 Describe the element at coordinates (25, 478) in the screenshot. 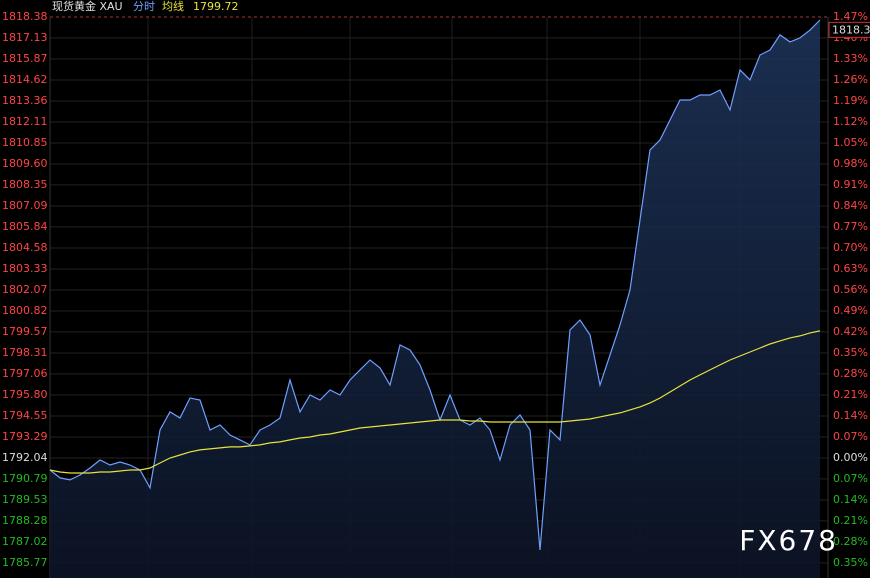

I see `y-tick-label: 1790.79` at that location.